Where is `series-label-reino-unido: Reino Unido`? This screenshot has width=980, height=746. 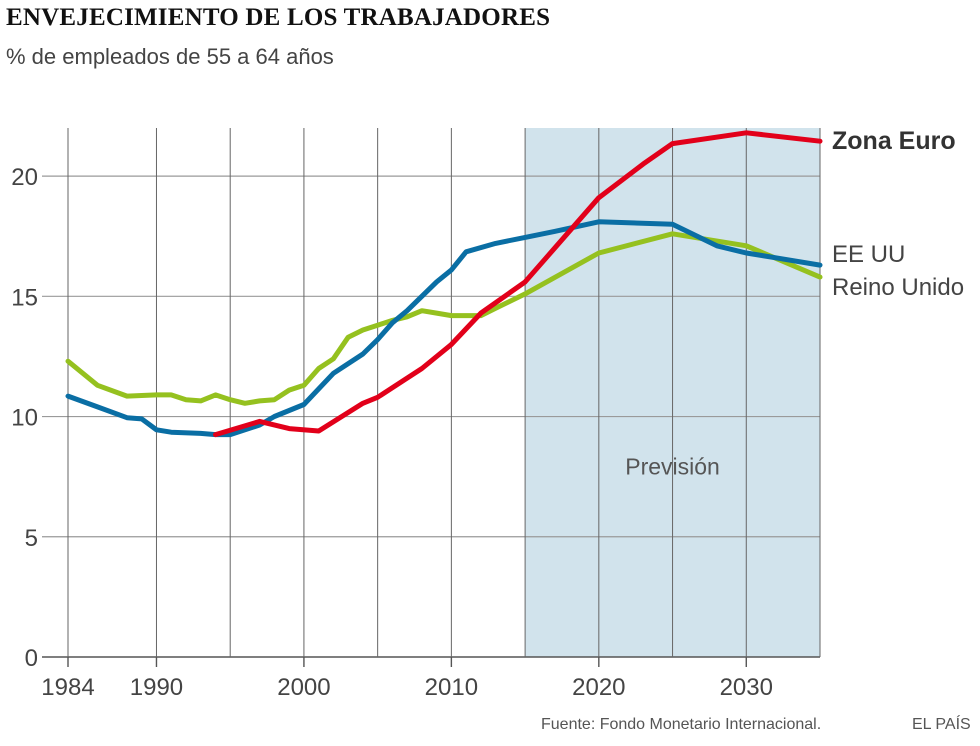 series-label-reino-unido: Reino Unido is located at coordinates (898, 287).